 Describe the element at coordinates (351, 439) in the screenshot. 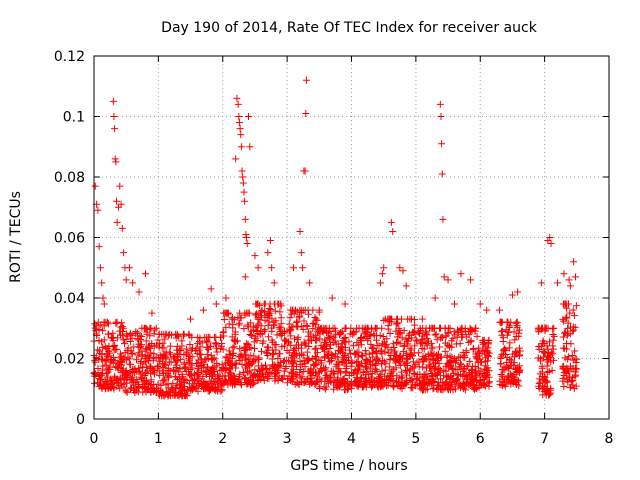

I see `x-tick-label: 4` at that location.